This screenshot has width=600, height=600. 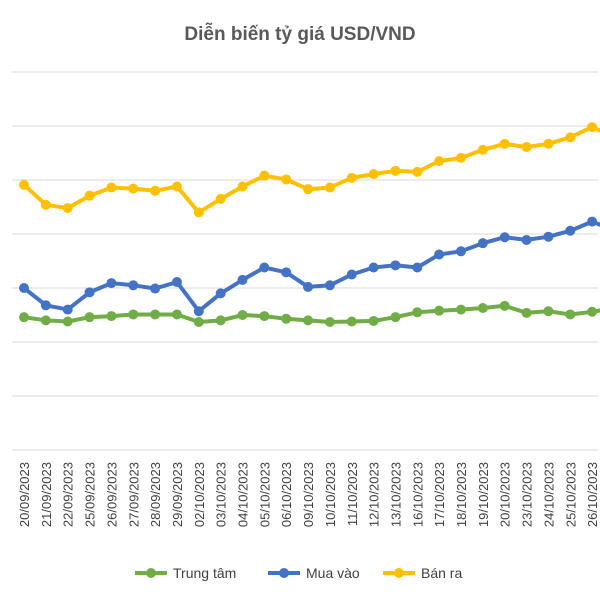 I want to click on x-tick-label: 25/10/2023, so click(x=570, y=494).